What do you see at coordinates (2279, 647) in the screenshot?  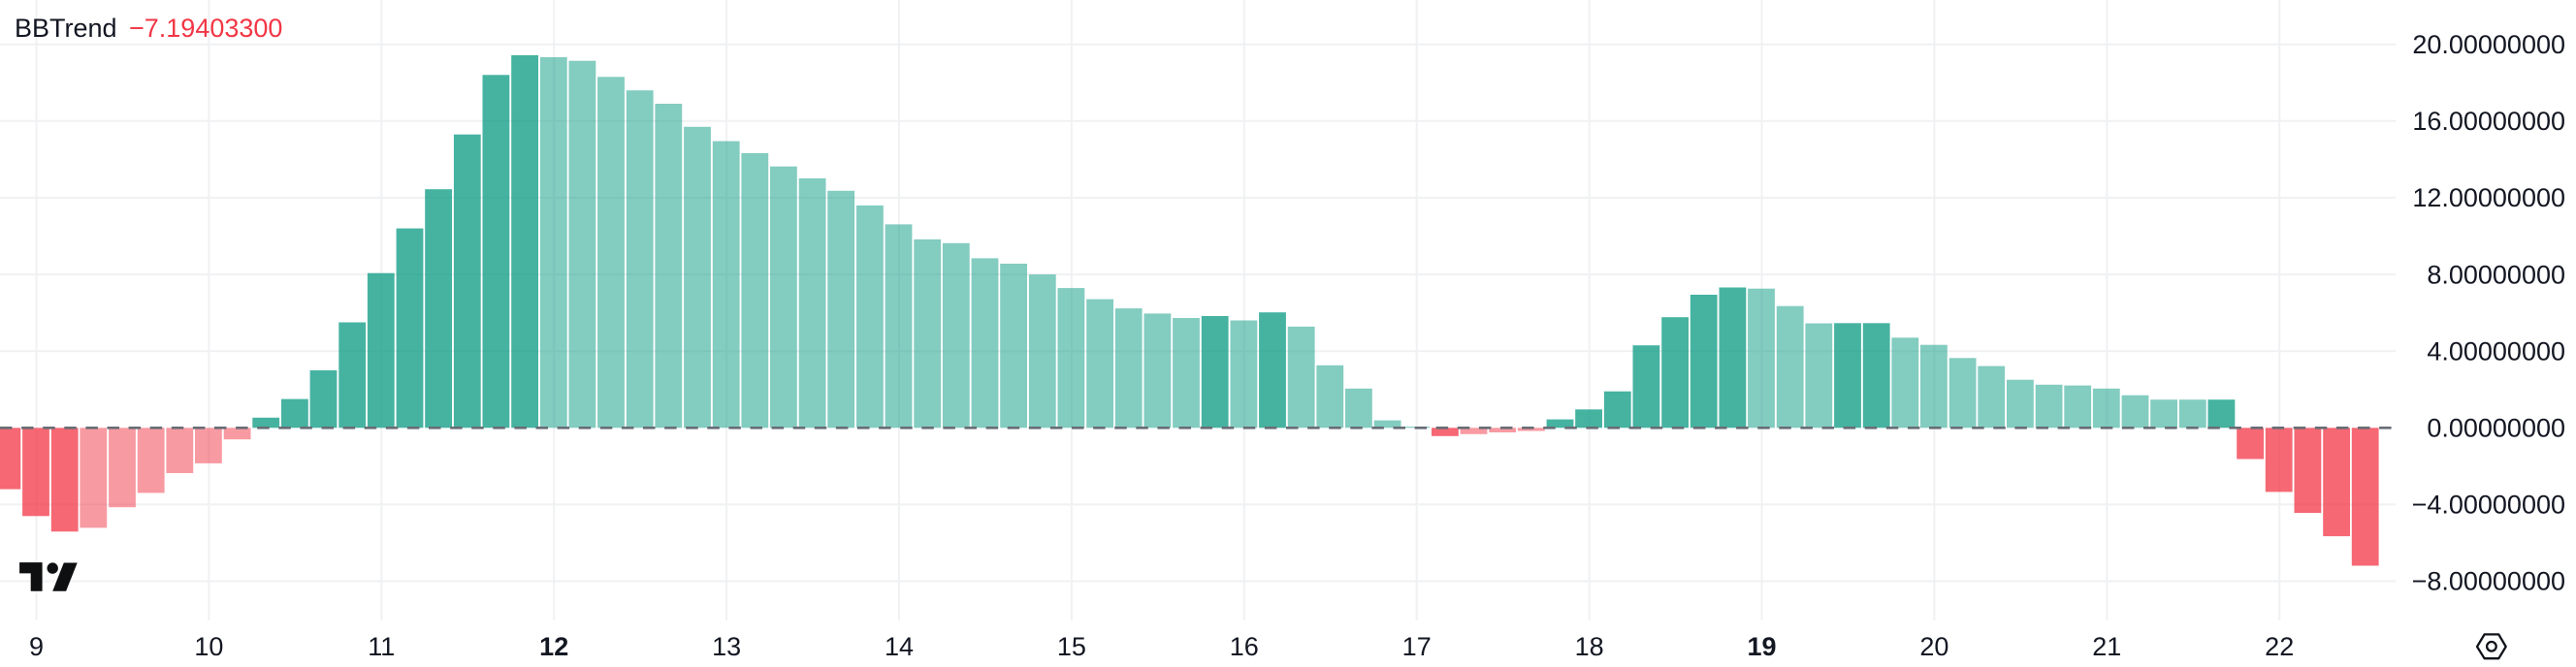 I see `svg-text: 22` at bounding box center [2279, 647].